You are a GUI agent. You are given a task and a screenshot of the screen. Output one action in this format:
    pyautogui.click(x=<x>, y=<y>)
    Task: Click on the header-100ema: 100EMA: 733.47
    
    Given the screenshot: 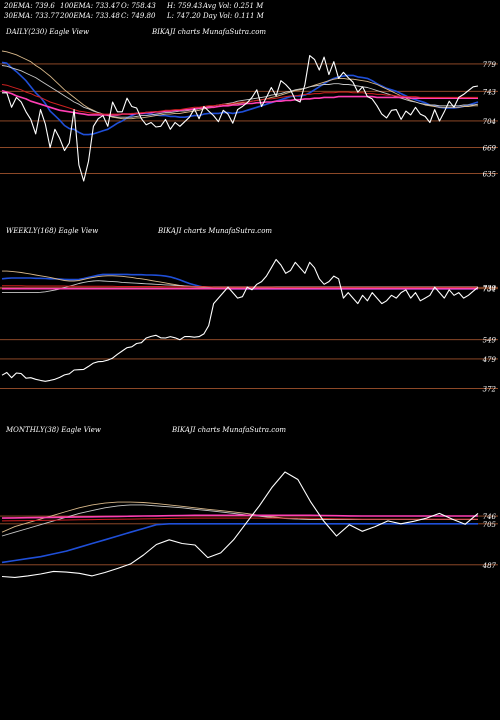 What is the action you would take?
    pyautogui.click(x=90, y=6)
    